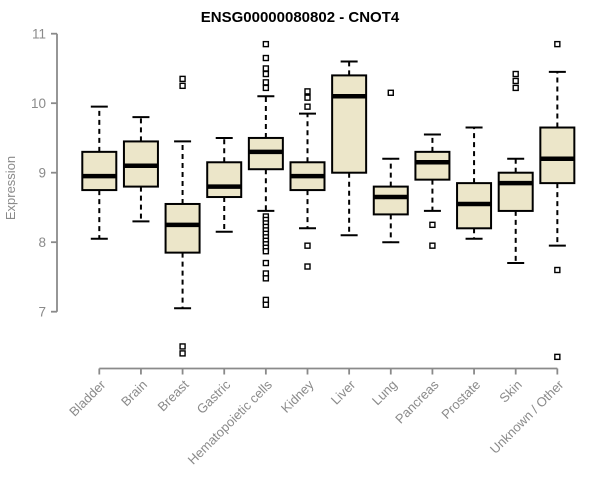  What do you see at coordinates (474, 183) in the screenshot?
I see `boxplot-prostate` at bounding box center [474, 183].